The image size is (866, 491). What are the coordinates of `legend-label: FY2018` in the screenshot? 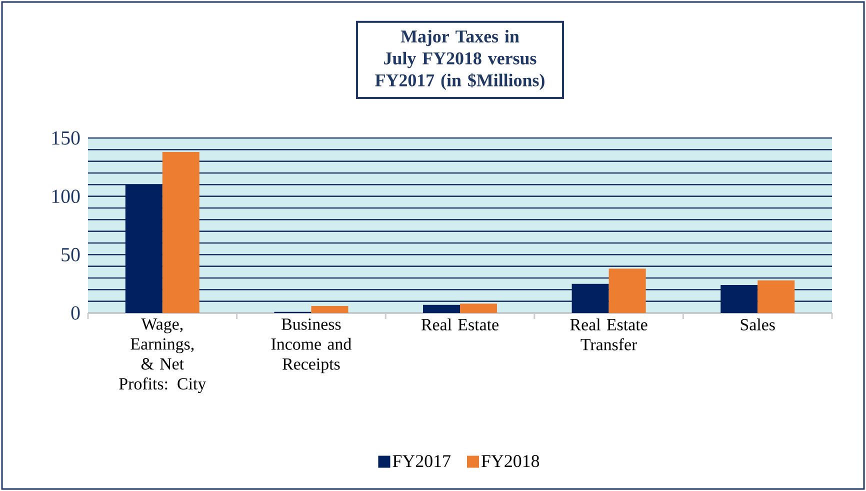 It's located at (511, 461).